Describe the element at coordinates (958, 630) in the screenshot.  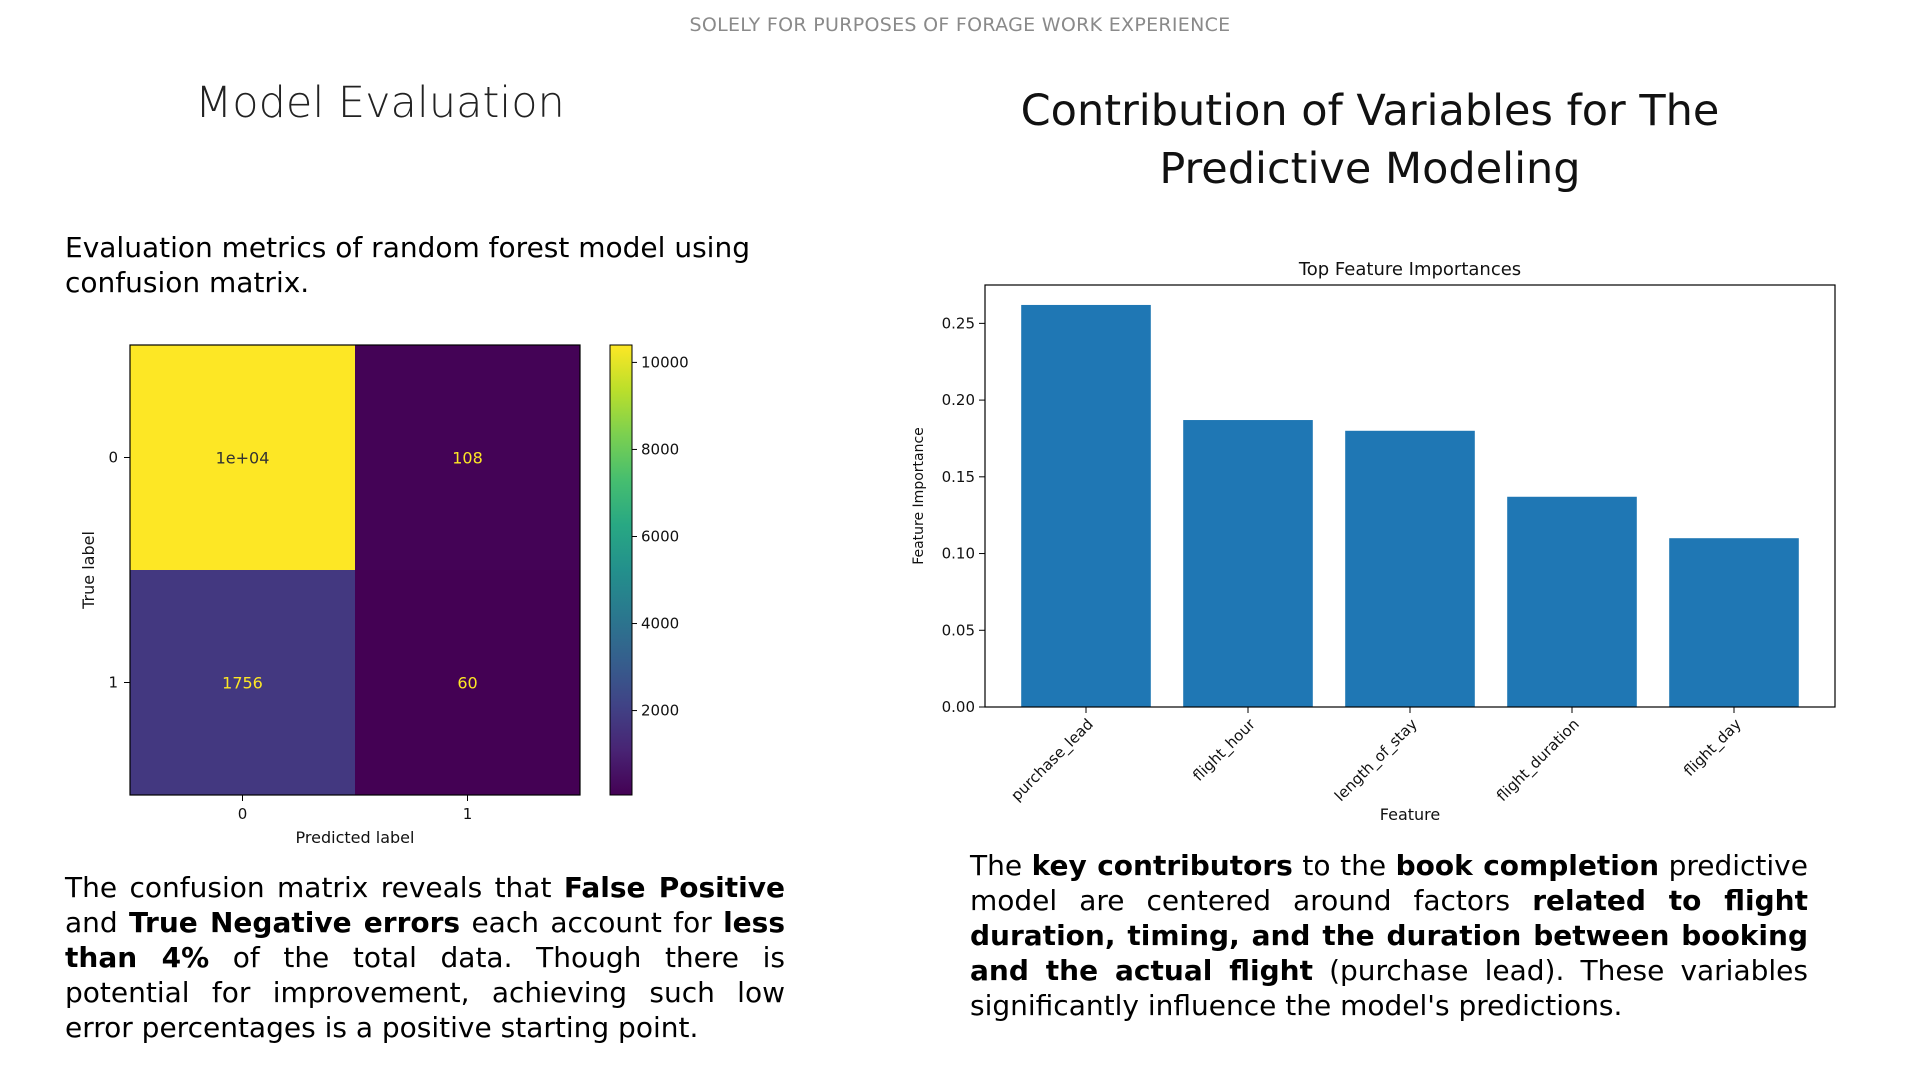
I see `y-tick-label: 0.05` at that location.